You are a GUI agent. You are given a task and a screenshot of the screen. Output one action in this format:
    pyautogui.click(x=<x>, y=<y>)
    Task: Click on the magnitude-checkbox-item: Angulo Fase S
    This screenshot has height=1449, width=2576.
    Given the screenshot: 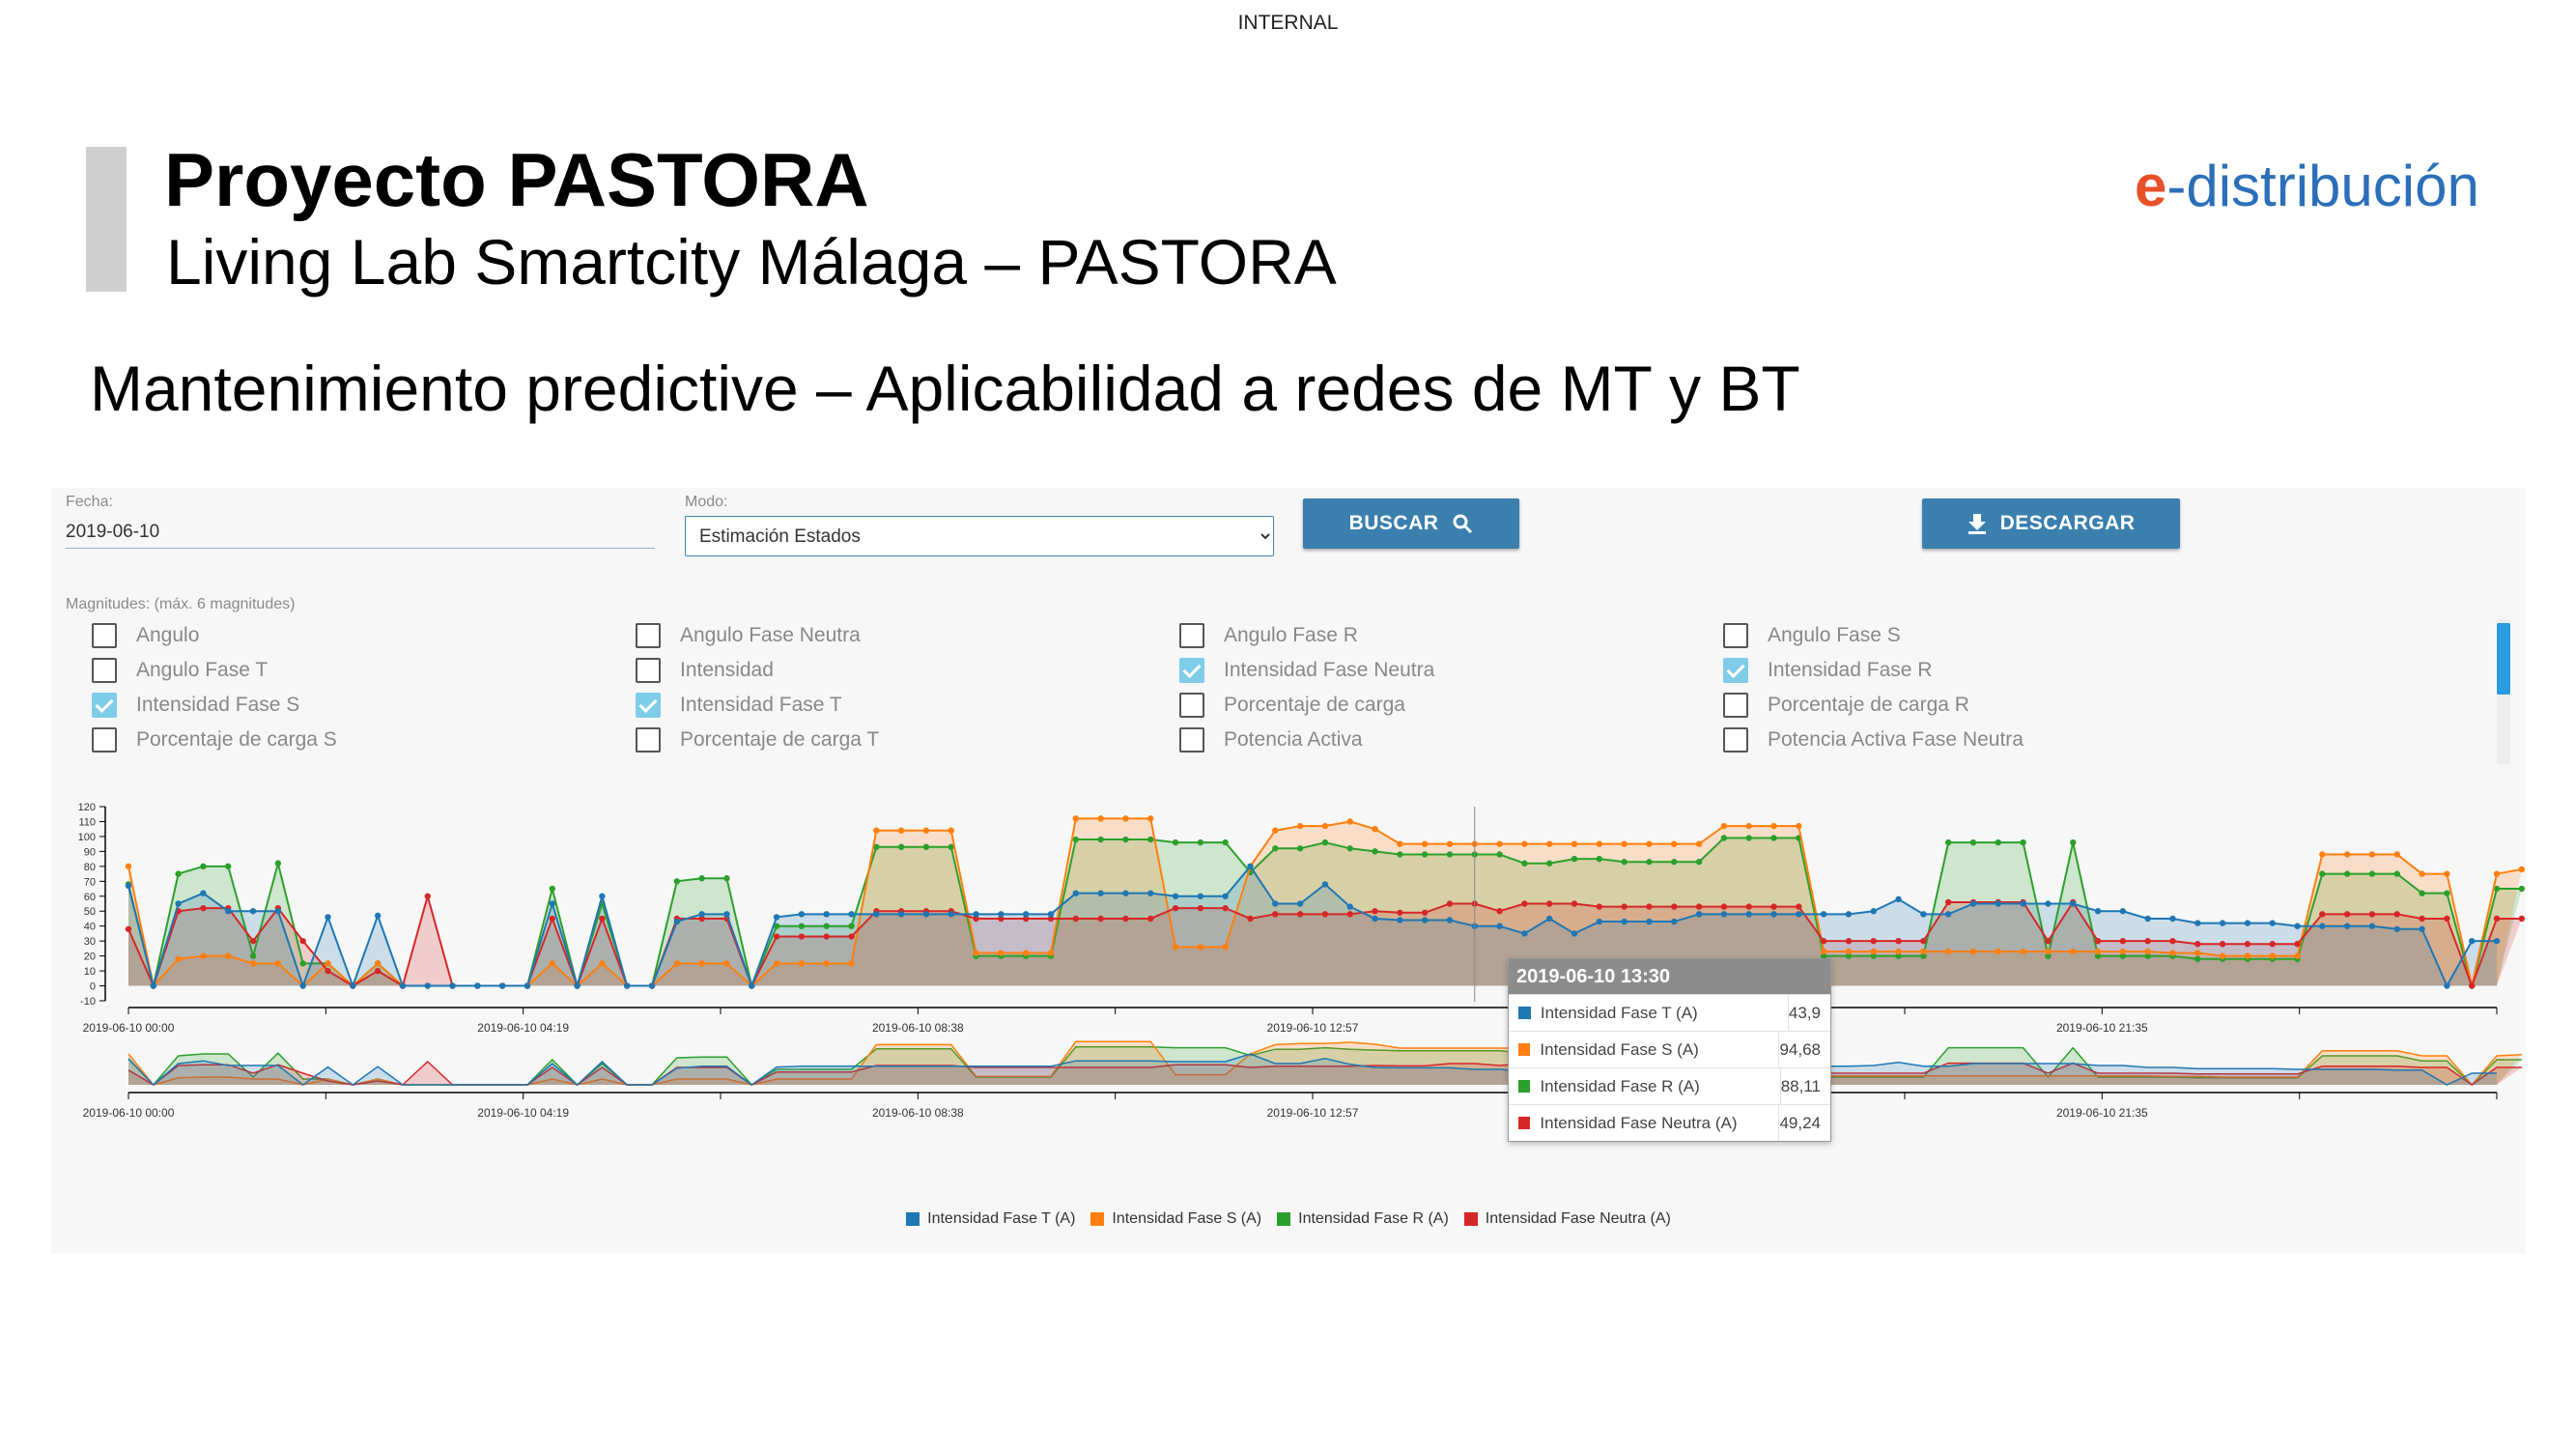 What is the action you would take?
    pyautogui.click(x=1812, y=635)
    